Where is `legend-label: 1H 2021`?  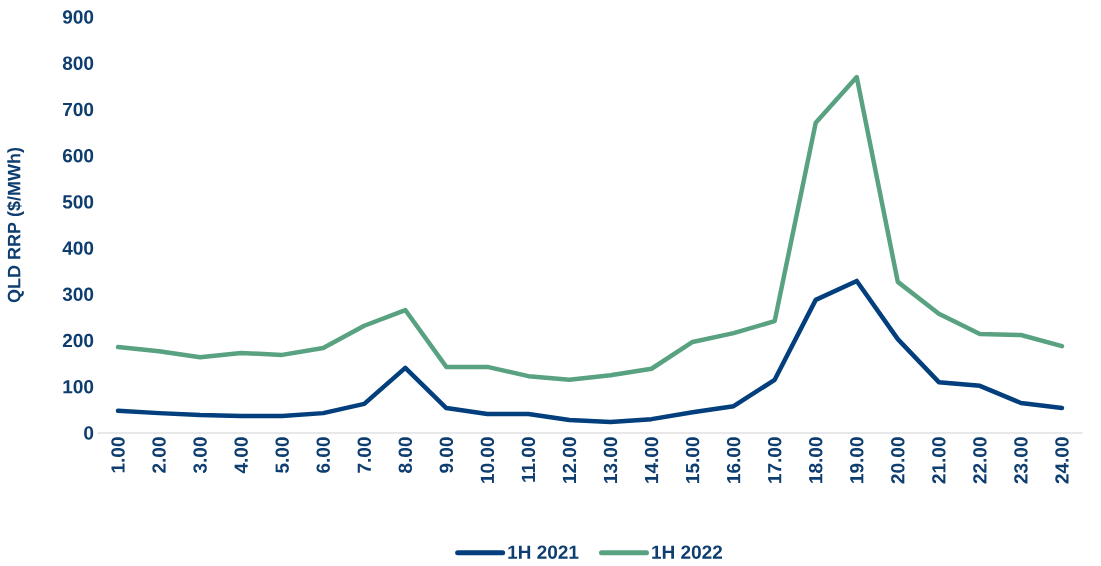 legend-label: 1H 2021 is located at coordinates (543, 552).